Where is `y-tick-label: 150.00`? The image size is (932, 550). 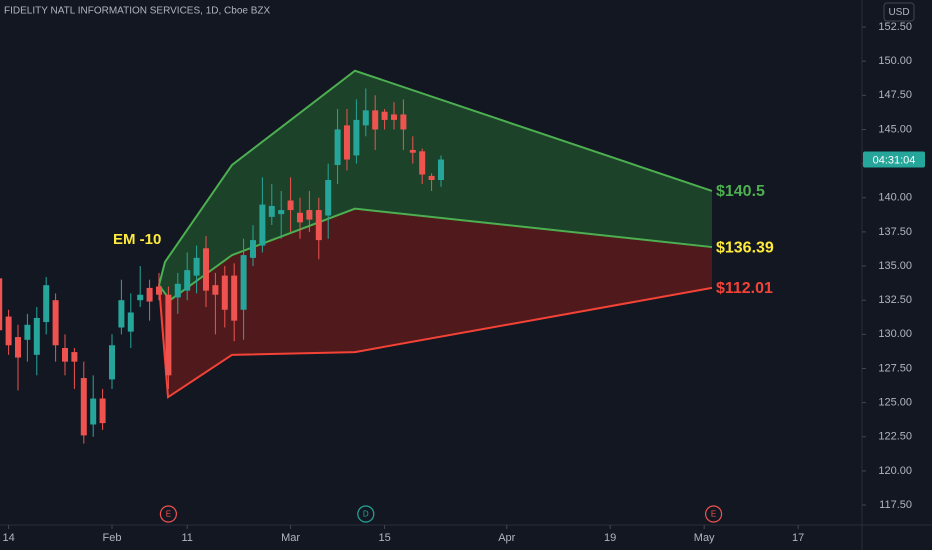 y-tick-label: 150.00 is located at coordinates (895, 61).